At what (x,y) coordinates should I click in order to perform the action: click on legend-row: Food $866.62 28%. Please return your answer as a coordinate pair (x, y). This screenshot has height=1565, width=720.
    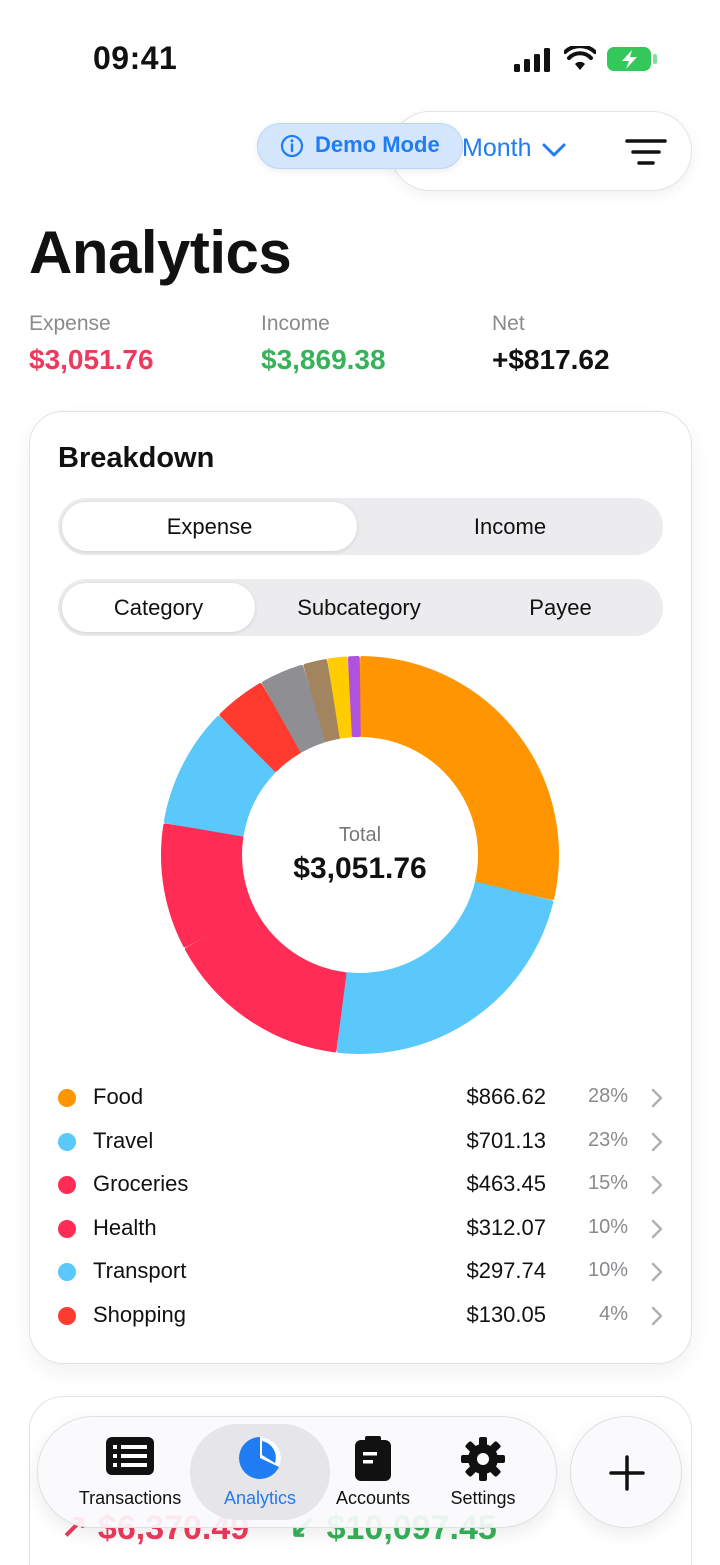
    Looking at the image, I should click on (363, 1098).